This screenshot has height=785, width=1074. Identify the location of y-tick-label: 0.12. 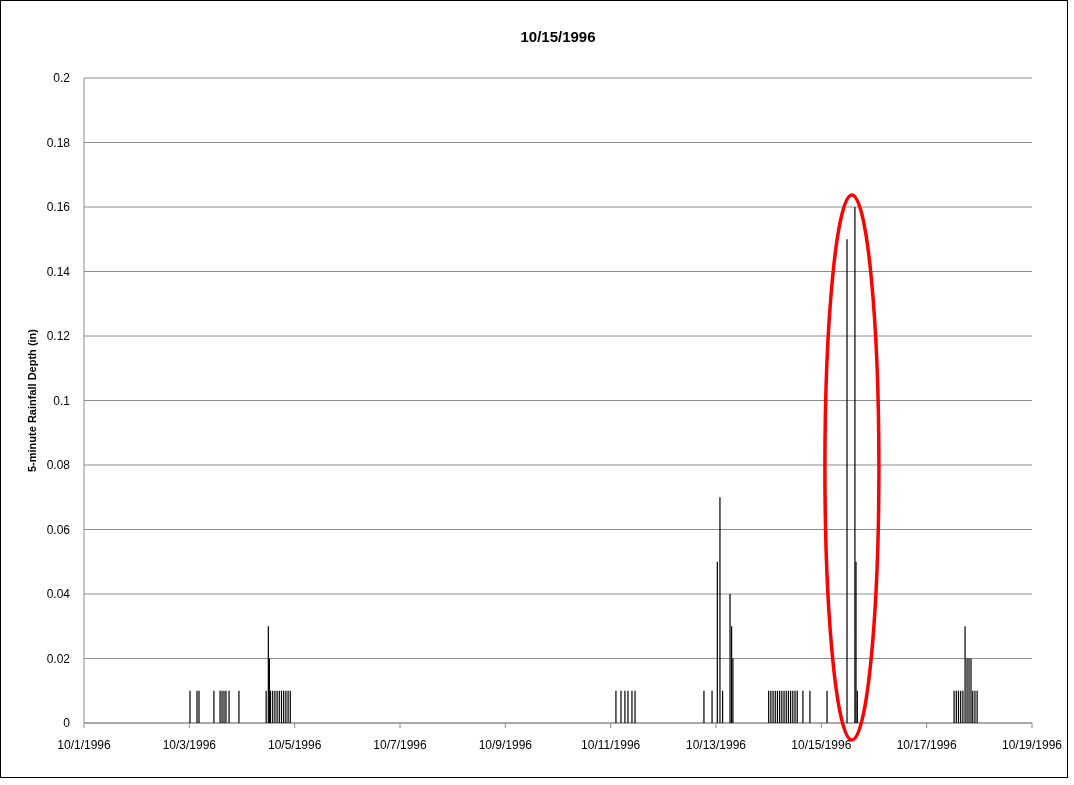
(58, 336).